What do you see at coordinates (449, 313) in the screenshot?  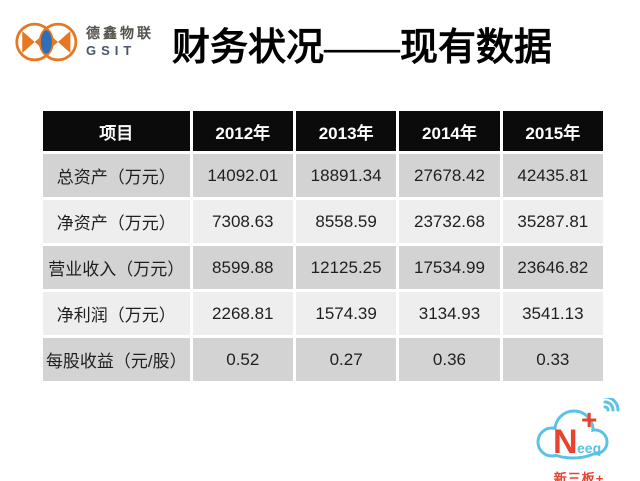 I see `cell: 3134.93` at bounding box center [449, 313].